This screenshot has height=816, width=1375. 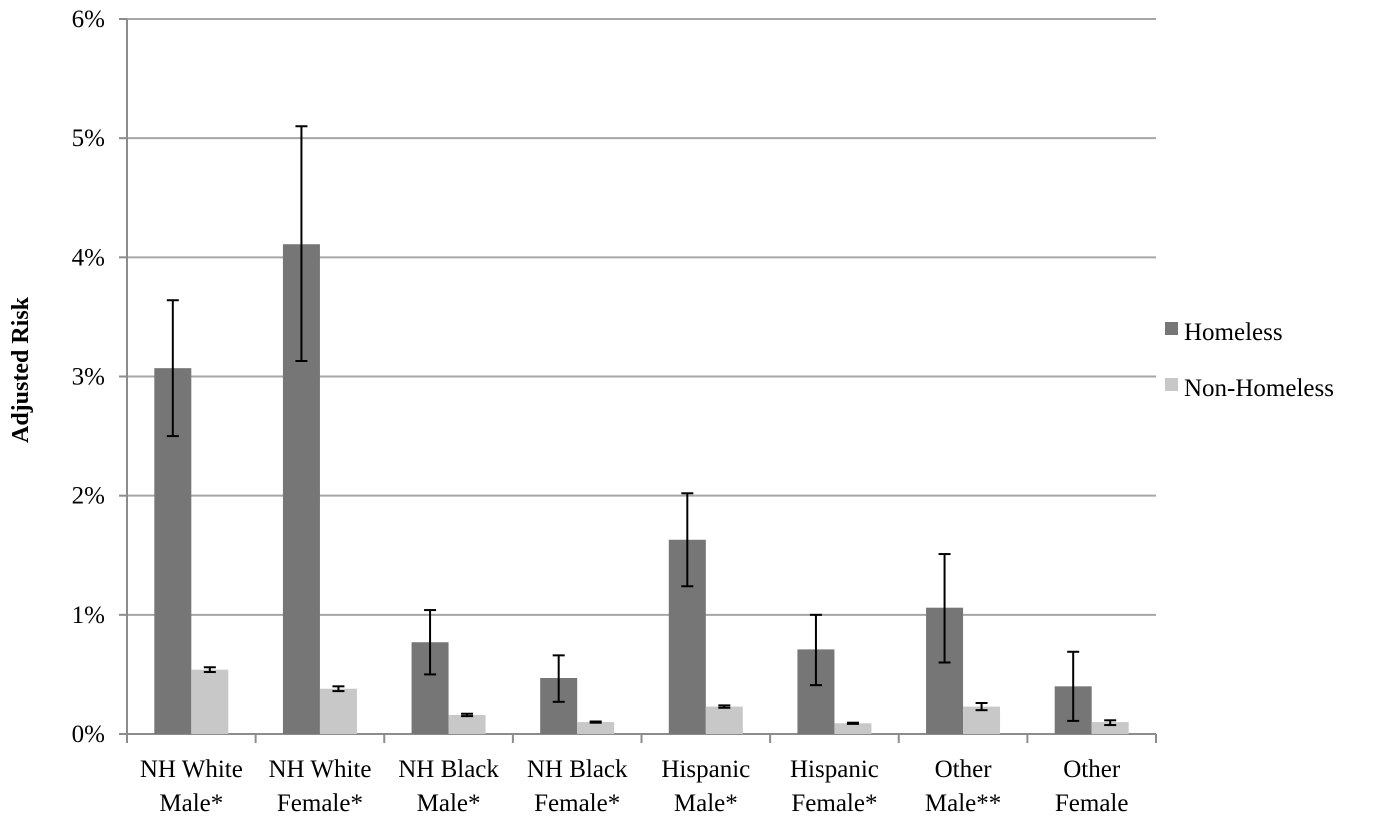 I want to click on x-tick-label: NH Black Male*, so click(x=448, y=786).